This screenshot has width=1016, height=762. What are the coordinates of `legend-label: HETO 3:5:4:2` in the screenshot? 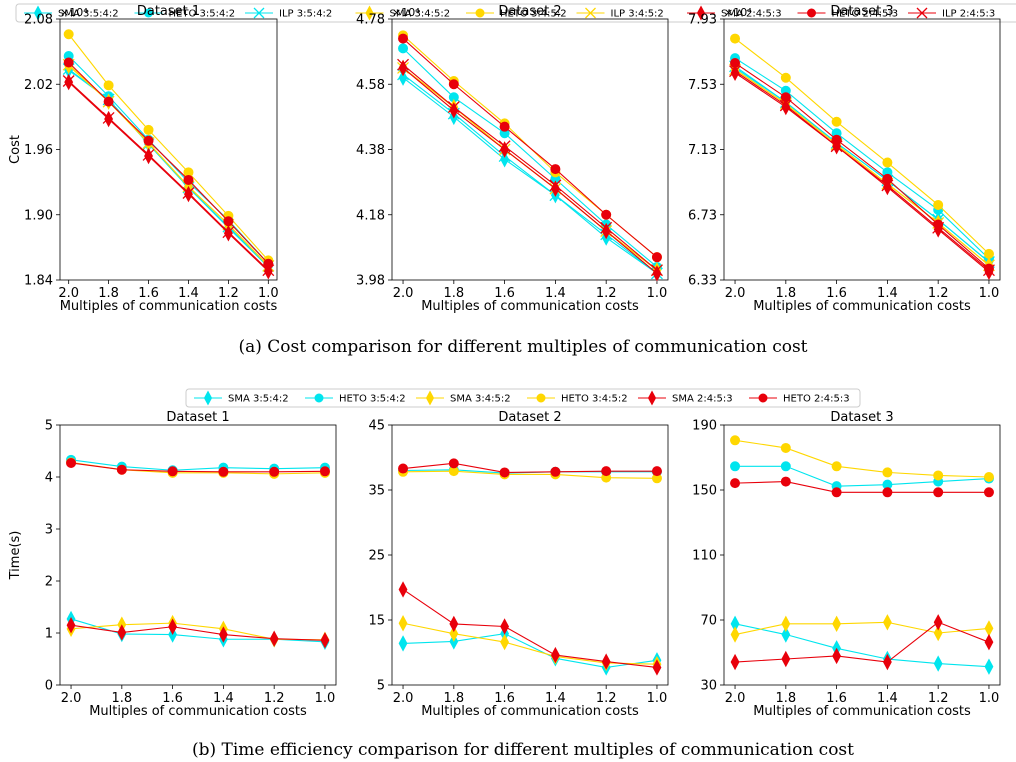 It's located at (372, 399).